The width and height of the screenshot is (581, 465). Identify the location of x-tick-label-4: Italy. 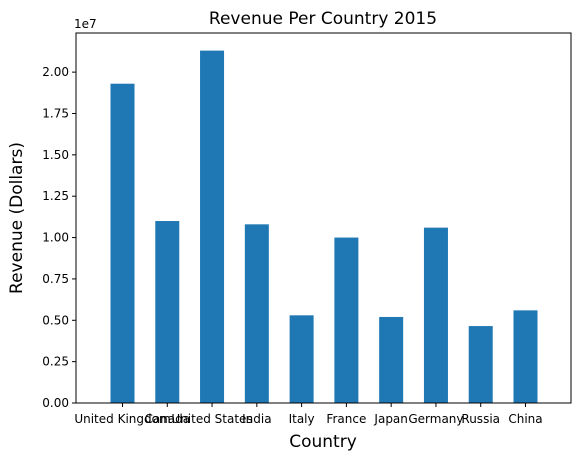
(302, 419).